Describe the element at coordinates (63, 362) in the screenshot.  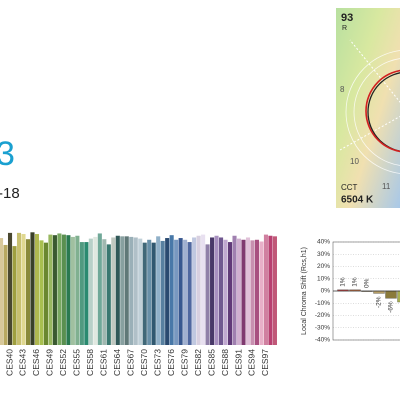
I see `x-tick-label: CES52` at that location.